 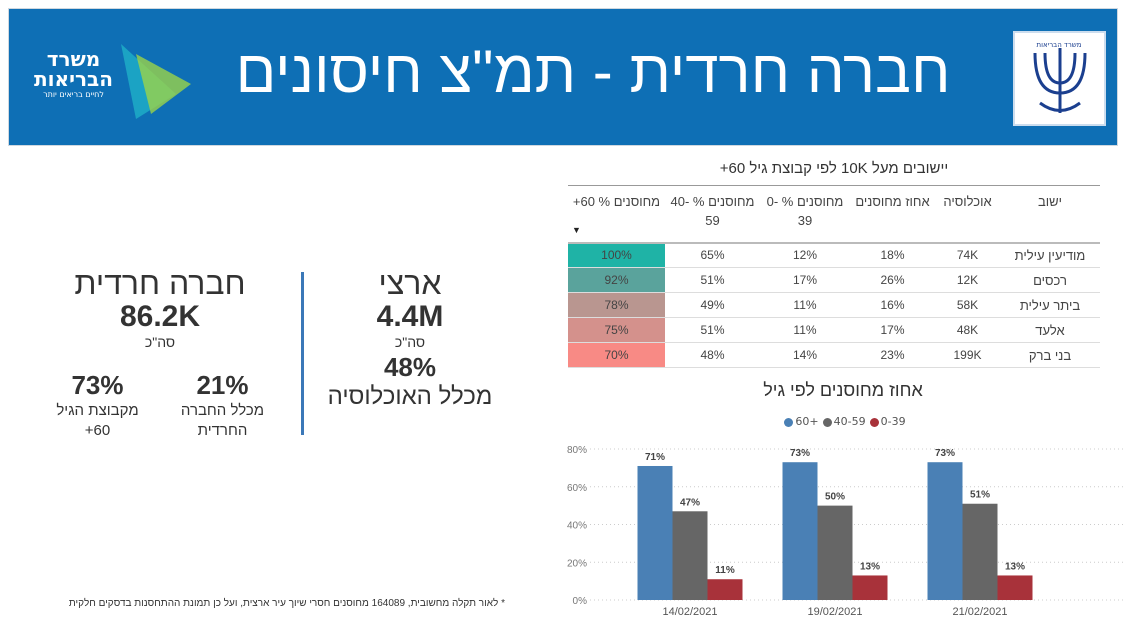 I want to click on ministry-logo-left: משרד הבריאות לחיים בריאים יותר, so click(x=111, y=79).